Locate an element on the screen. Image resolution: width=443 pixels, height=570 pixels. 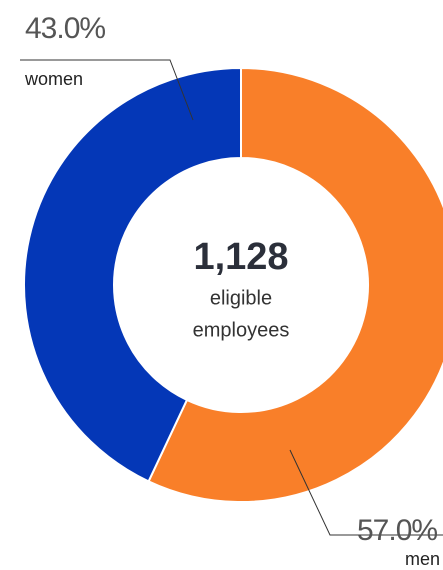
total-caption: employees is located at coordinates (241, 330).